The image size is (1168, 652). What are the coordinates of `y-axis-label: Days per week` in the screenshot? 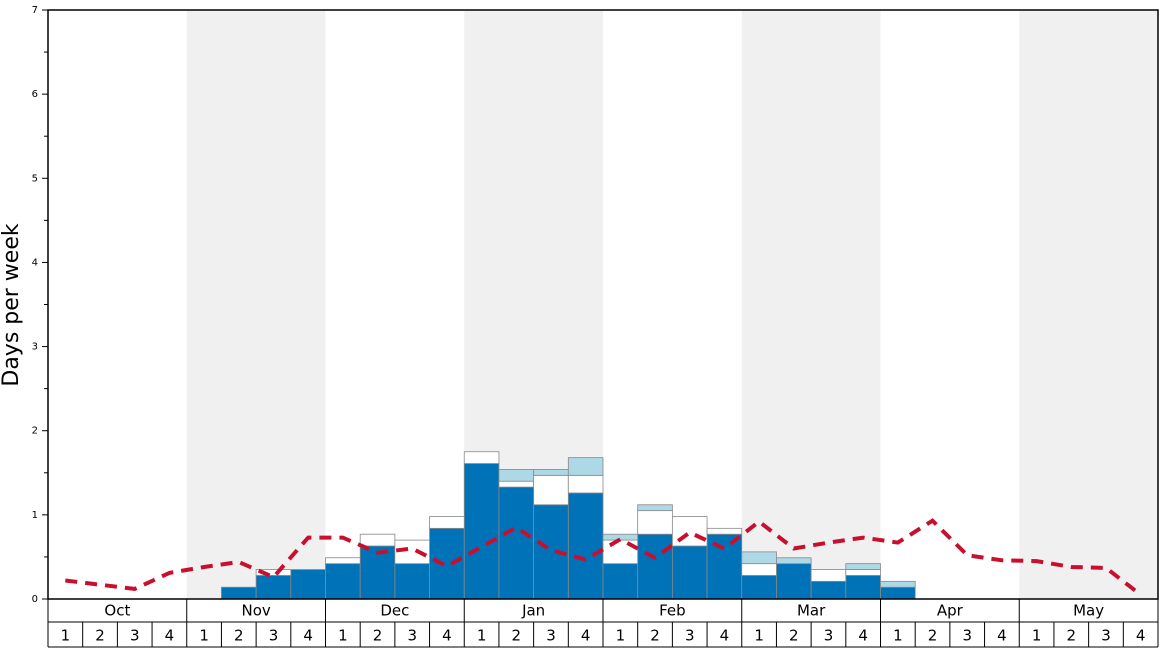 It's located at (12, 304).